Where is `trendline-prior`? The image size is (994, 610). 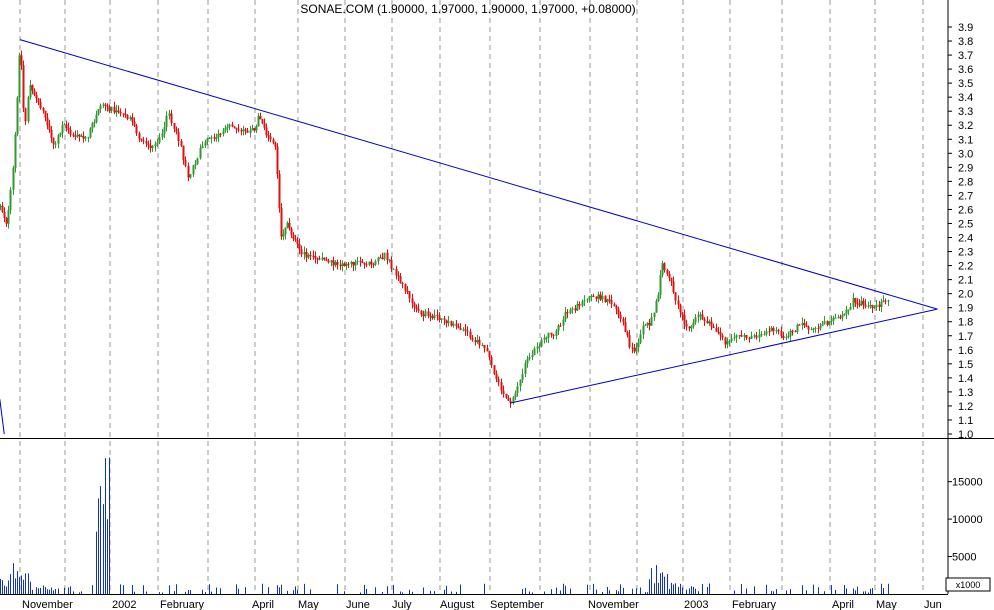
trendline-prior is located at coordinates (2, 416).